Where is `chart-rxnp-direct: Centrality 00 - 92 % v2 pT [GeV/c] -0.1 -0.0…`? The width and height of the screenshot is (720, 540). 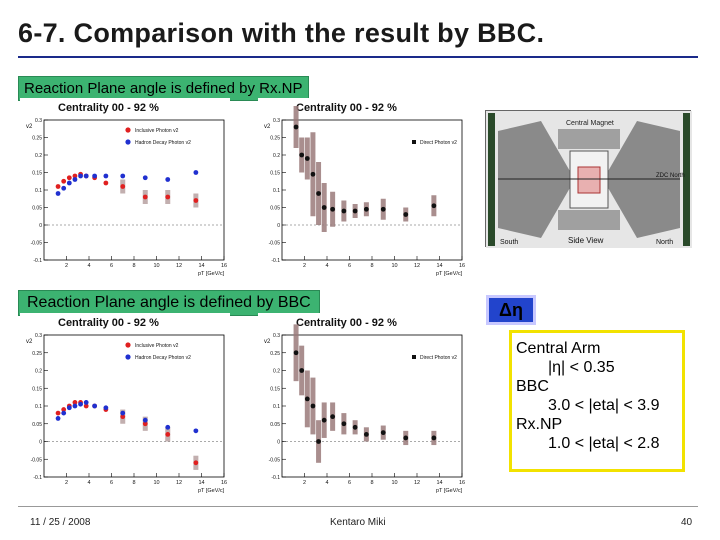
chart-rxnp-direct: Centrality 00 - 92 % v2 pT [GeV/c] -0.1 -0.0… is located at coordinates (363, 188).